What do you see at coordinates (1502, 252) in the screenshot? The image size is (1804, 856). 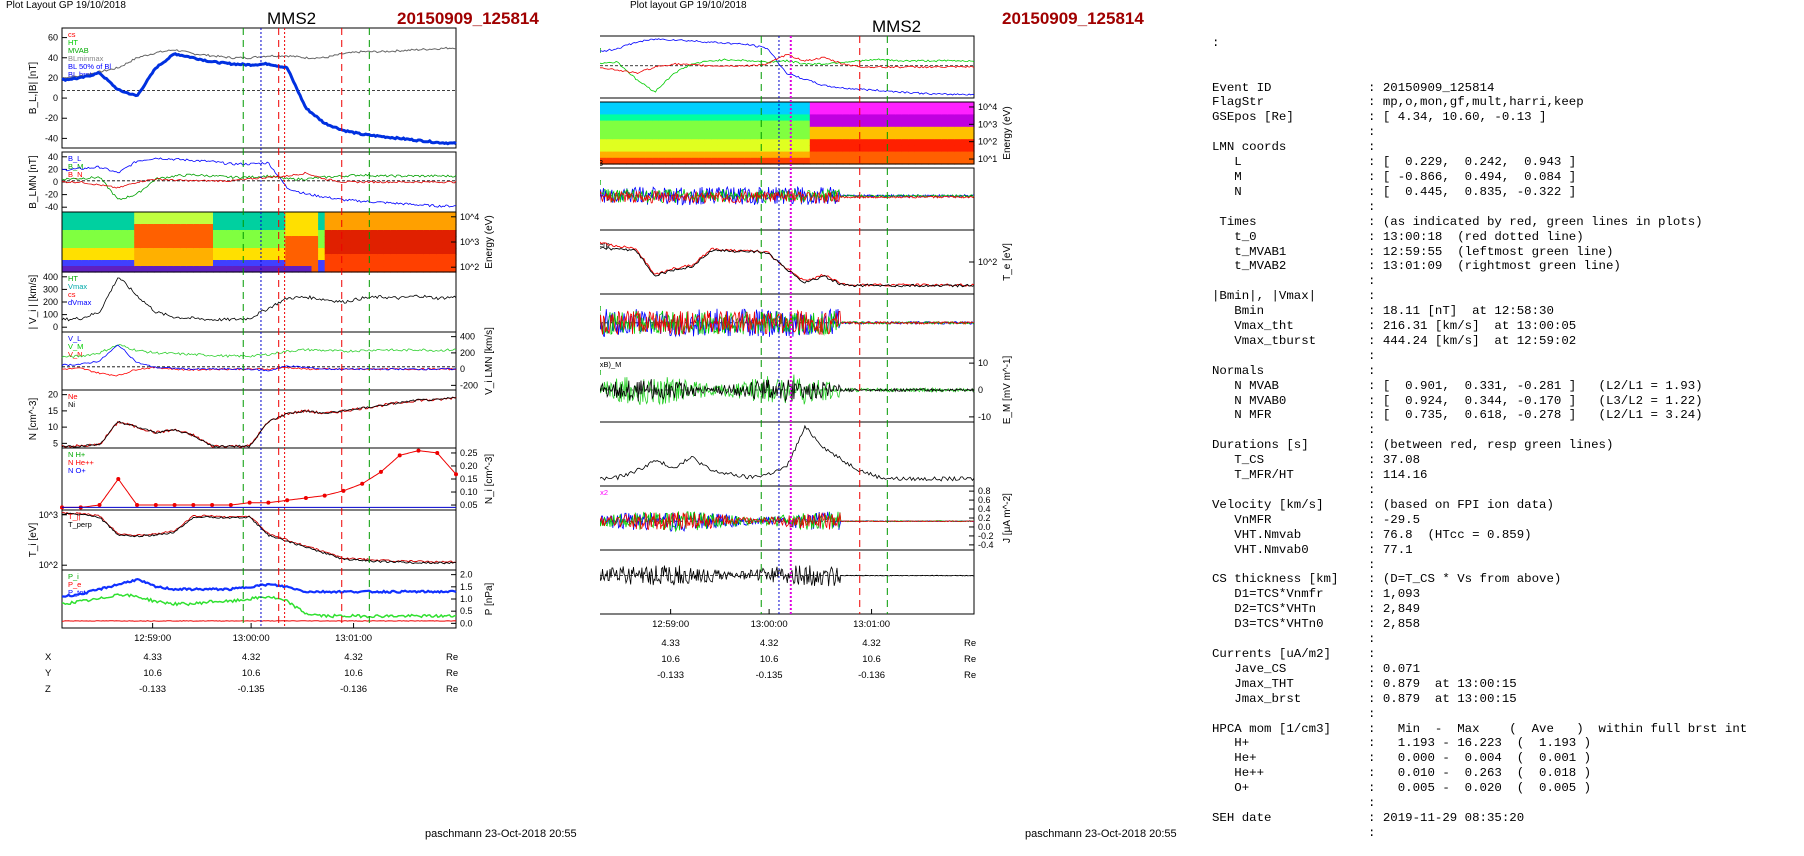 I see `info-row: t_MVAB1: 12:59:55 (leftmost green line)` at bounding box center [1502, 252].